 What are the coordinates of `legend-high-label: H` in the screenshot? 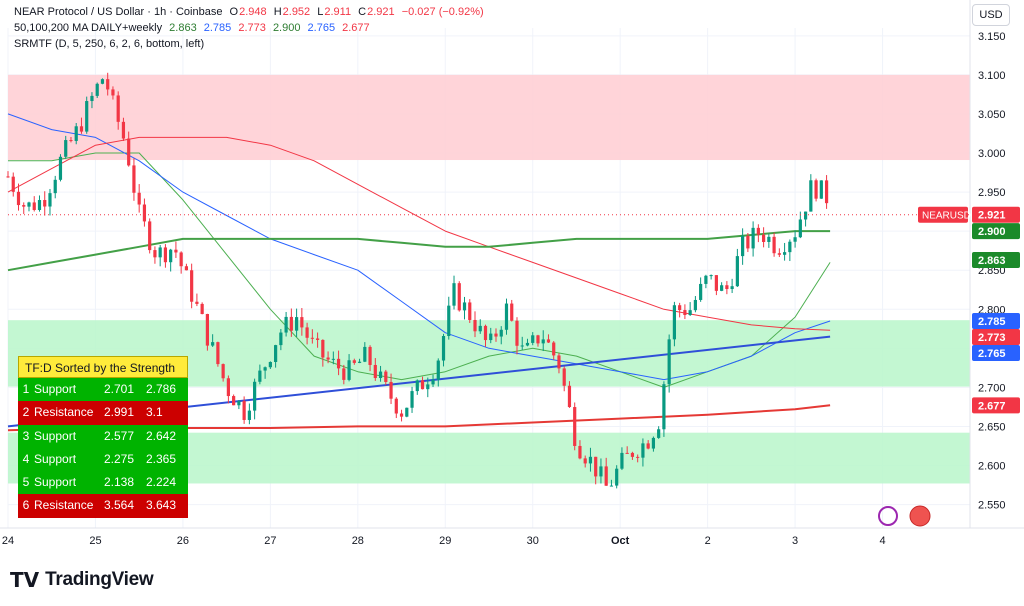 It's located at (277, 12).